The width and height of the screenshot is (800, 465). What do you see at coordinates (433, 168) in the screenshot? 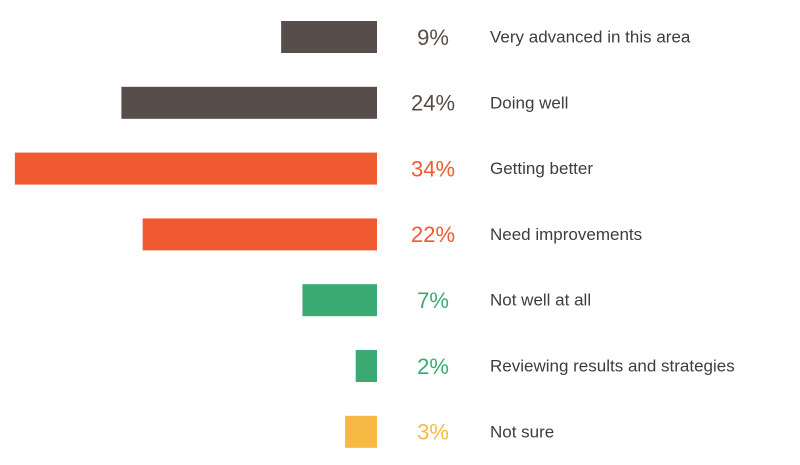
I see `value-label: 34%` at bounding box center [433, 168].